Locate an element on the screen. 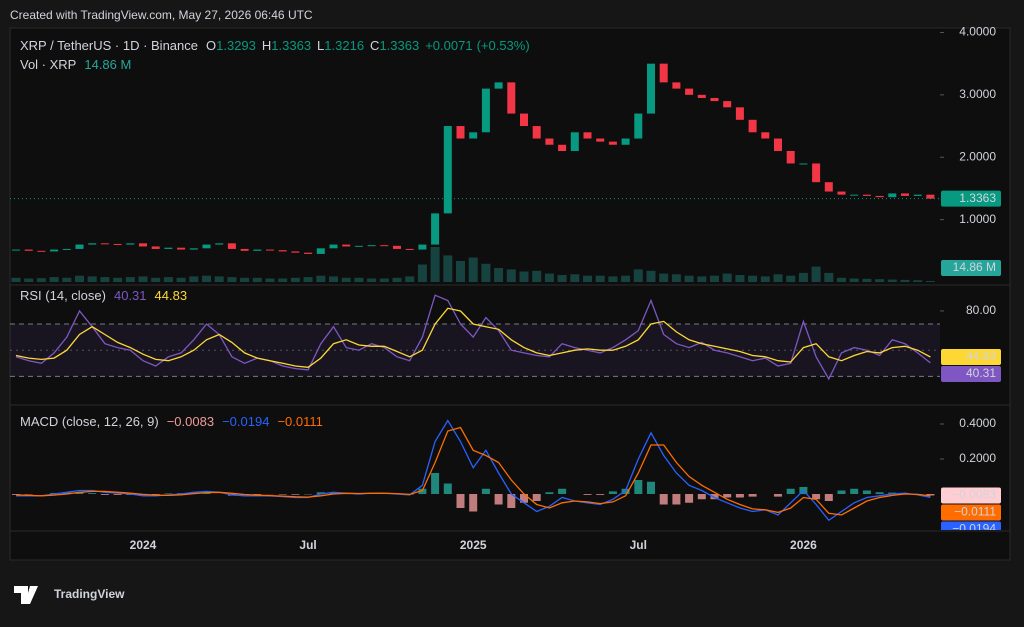 Image resolution: width=1024 pixels, height=627 pixels. signal-value: −0.0111 is located at coordinates (299, 421).